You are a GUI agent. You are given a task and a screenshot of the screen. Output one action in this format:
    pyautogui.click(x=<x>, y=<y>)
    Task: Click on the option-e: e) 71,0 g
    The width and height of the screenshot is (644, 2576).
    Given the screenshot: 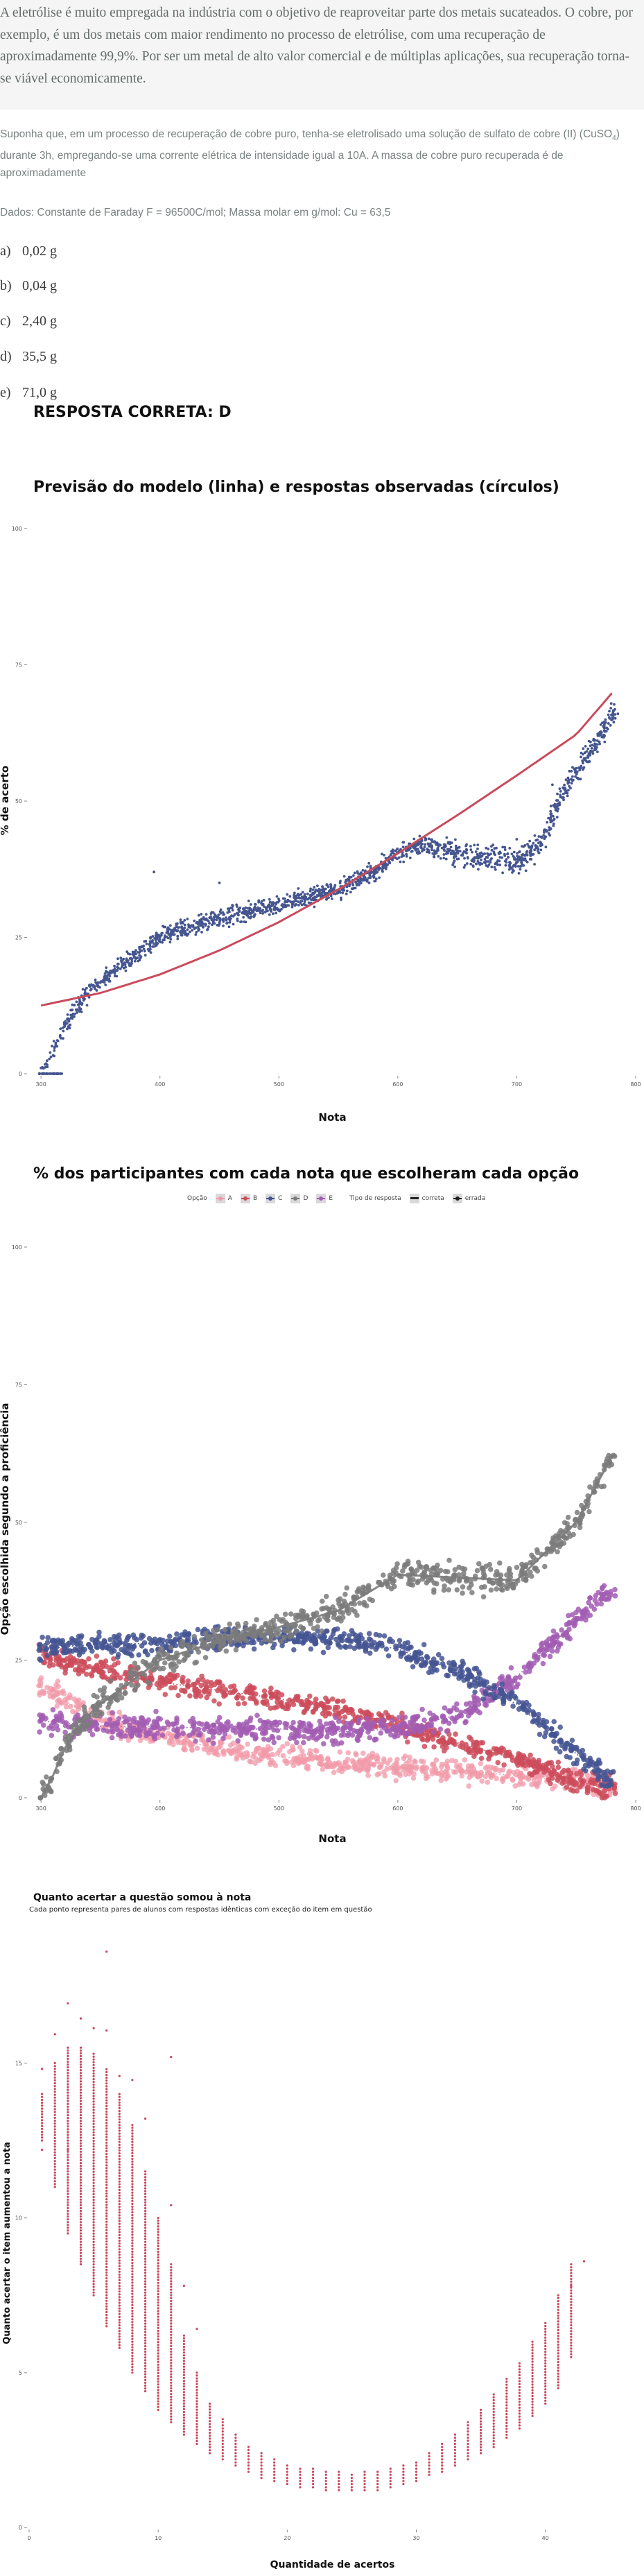 What is the action you would take?
    pyautogui.click(x=28, y=392)
    